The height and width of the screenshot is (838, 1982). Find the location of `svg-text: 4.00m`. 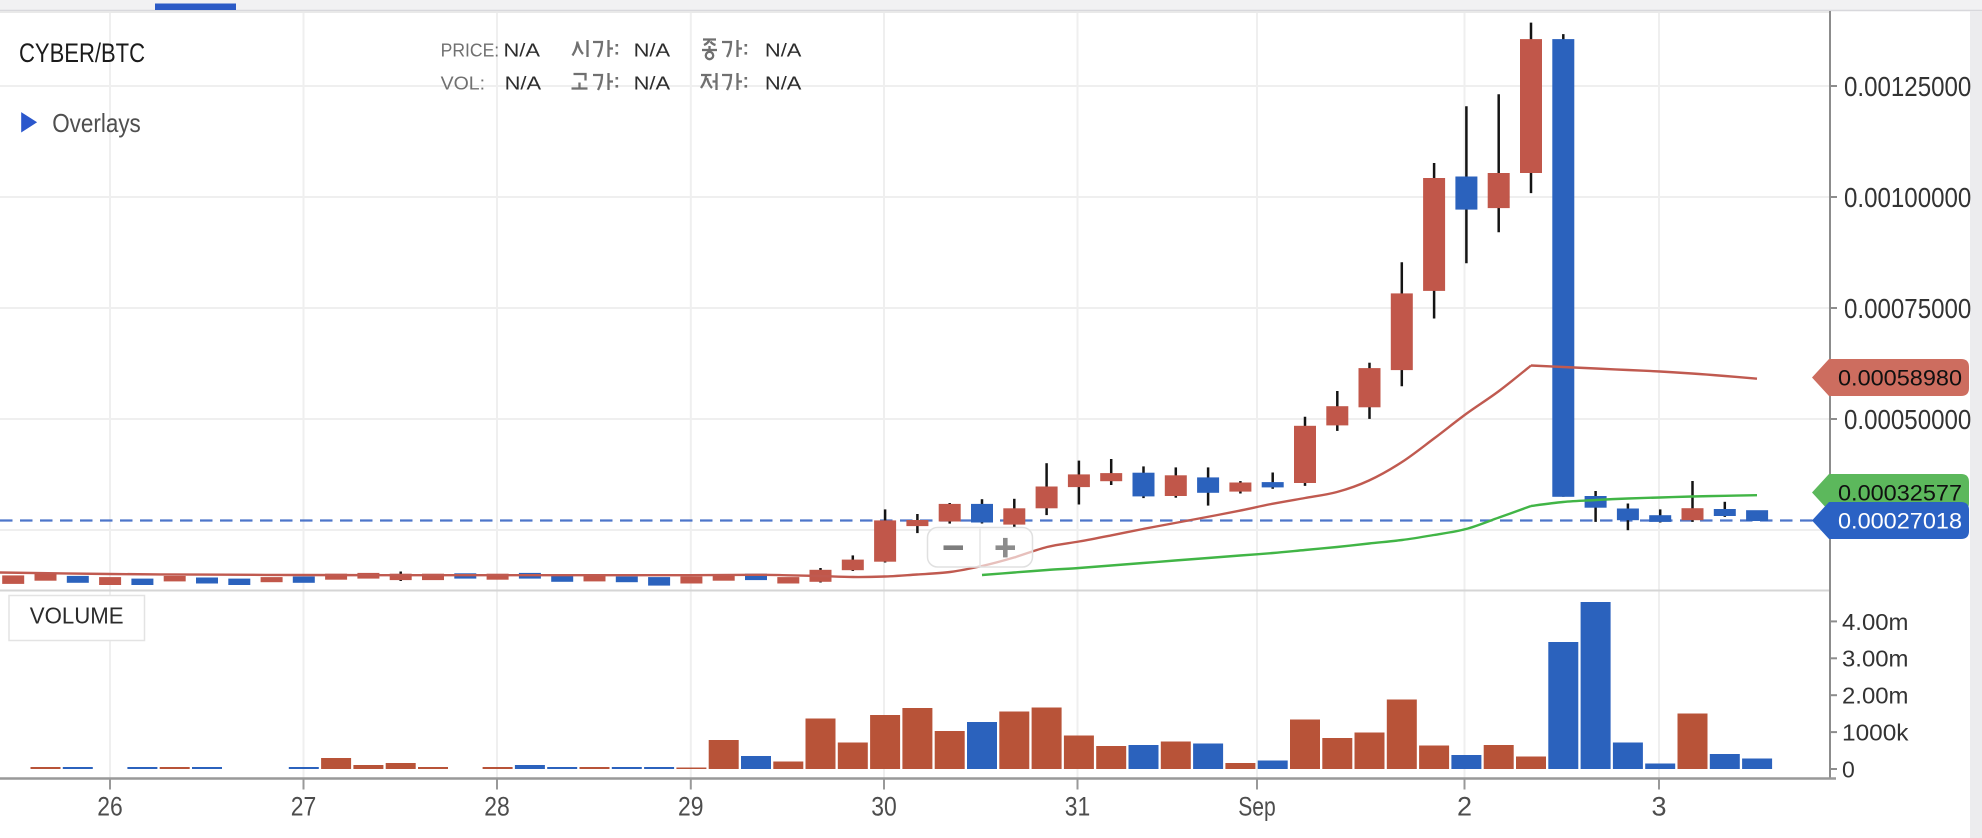

svg-text: 4.00m is located at coordinates (1875, 622).